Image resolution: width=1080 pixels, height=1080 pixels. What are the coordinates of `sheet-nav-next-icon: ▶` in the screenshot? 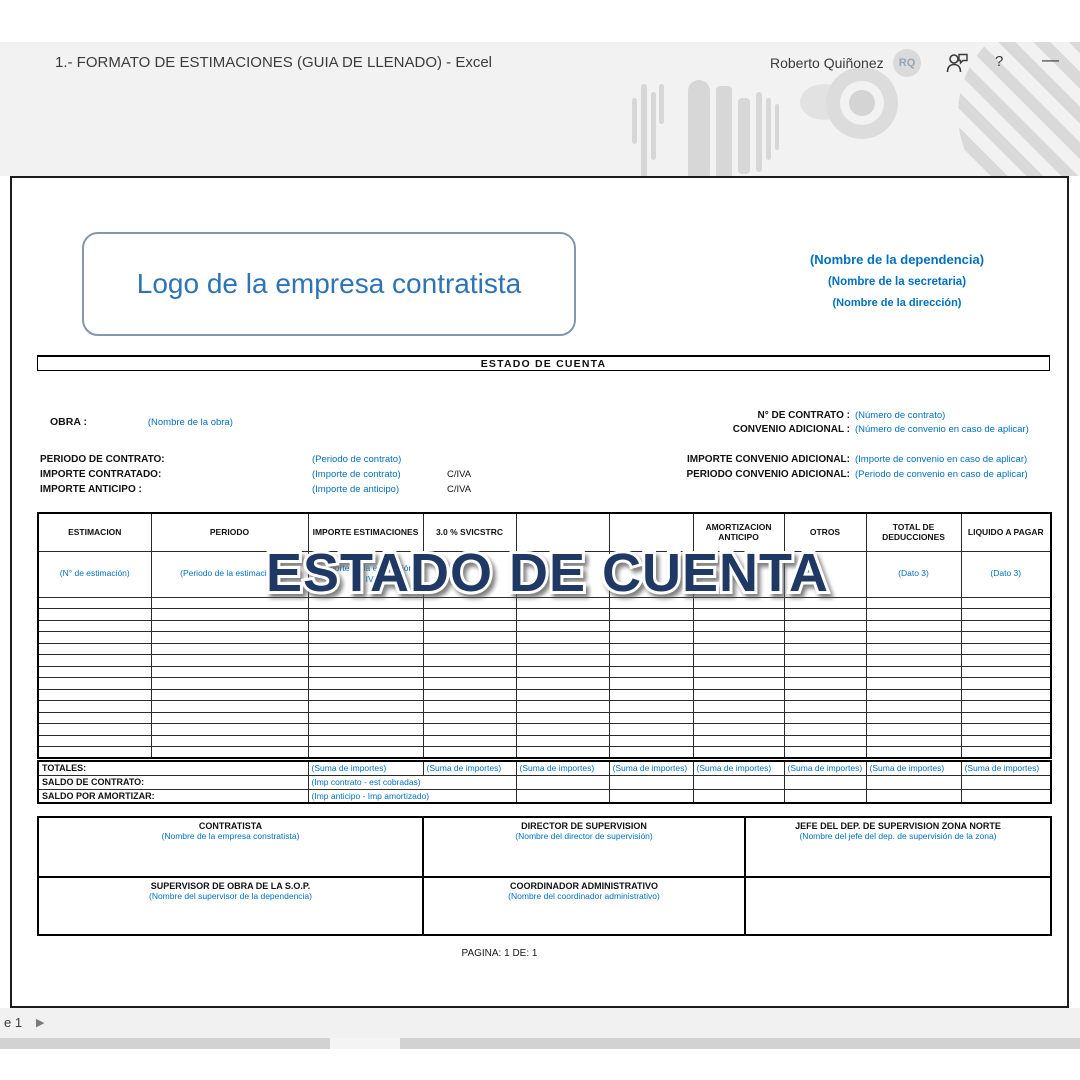 It's located at (40, 1023).